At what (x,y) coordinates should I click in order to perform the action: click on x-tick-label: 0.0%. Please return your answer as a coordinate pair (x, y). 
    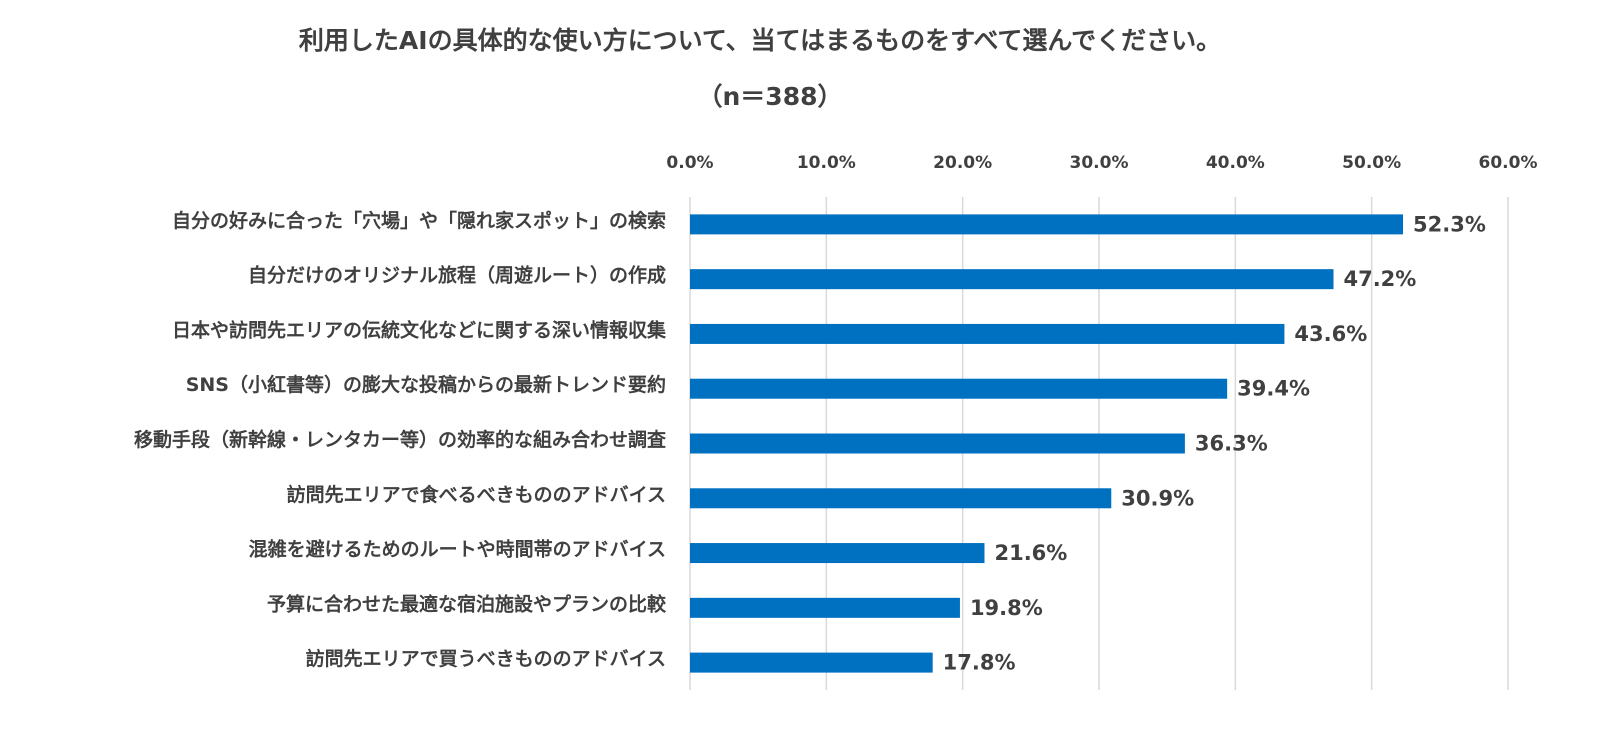
    Looking at the image, I should click on (689, 163).